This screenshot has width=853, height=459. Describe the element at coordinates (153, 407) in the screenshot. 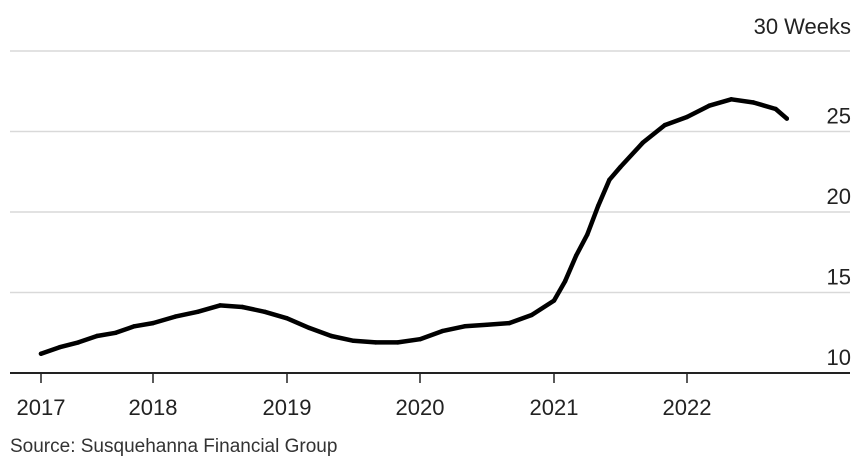

I see `x-tick-label-2018: 2018` at that location.